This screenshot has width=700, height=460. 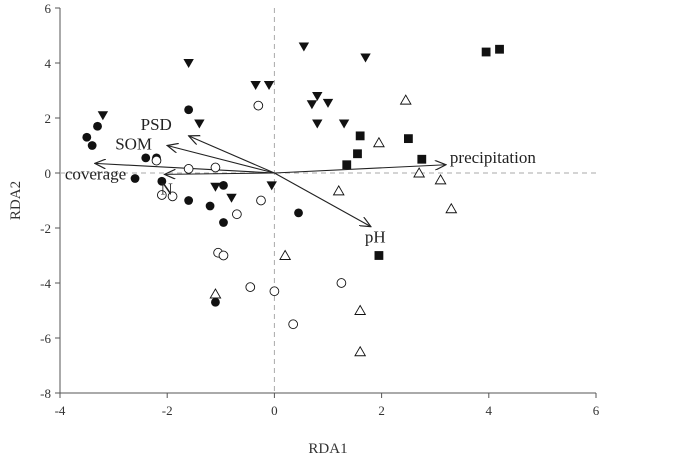 What do you see at coordinates (45, 393) in the screenshot?
I see `y-tick-label: -8` at bounding box center [45, 393].